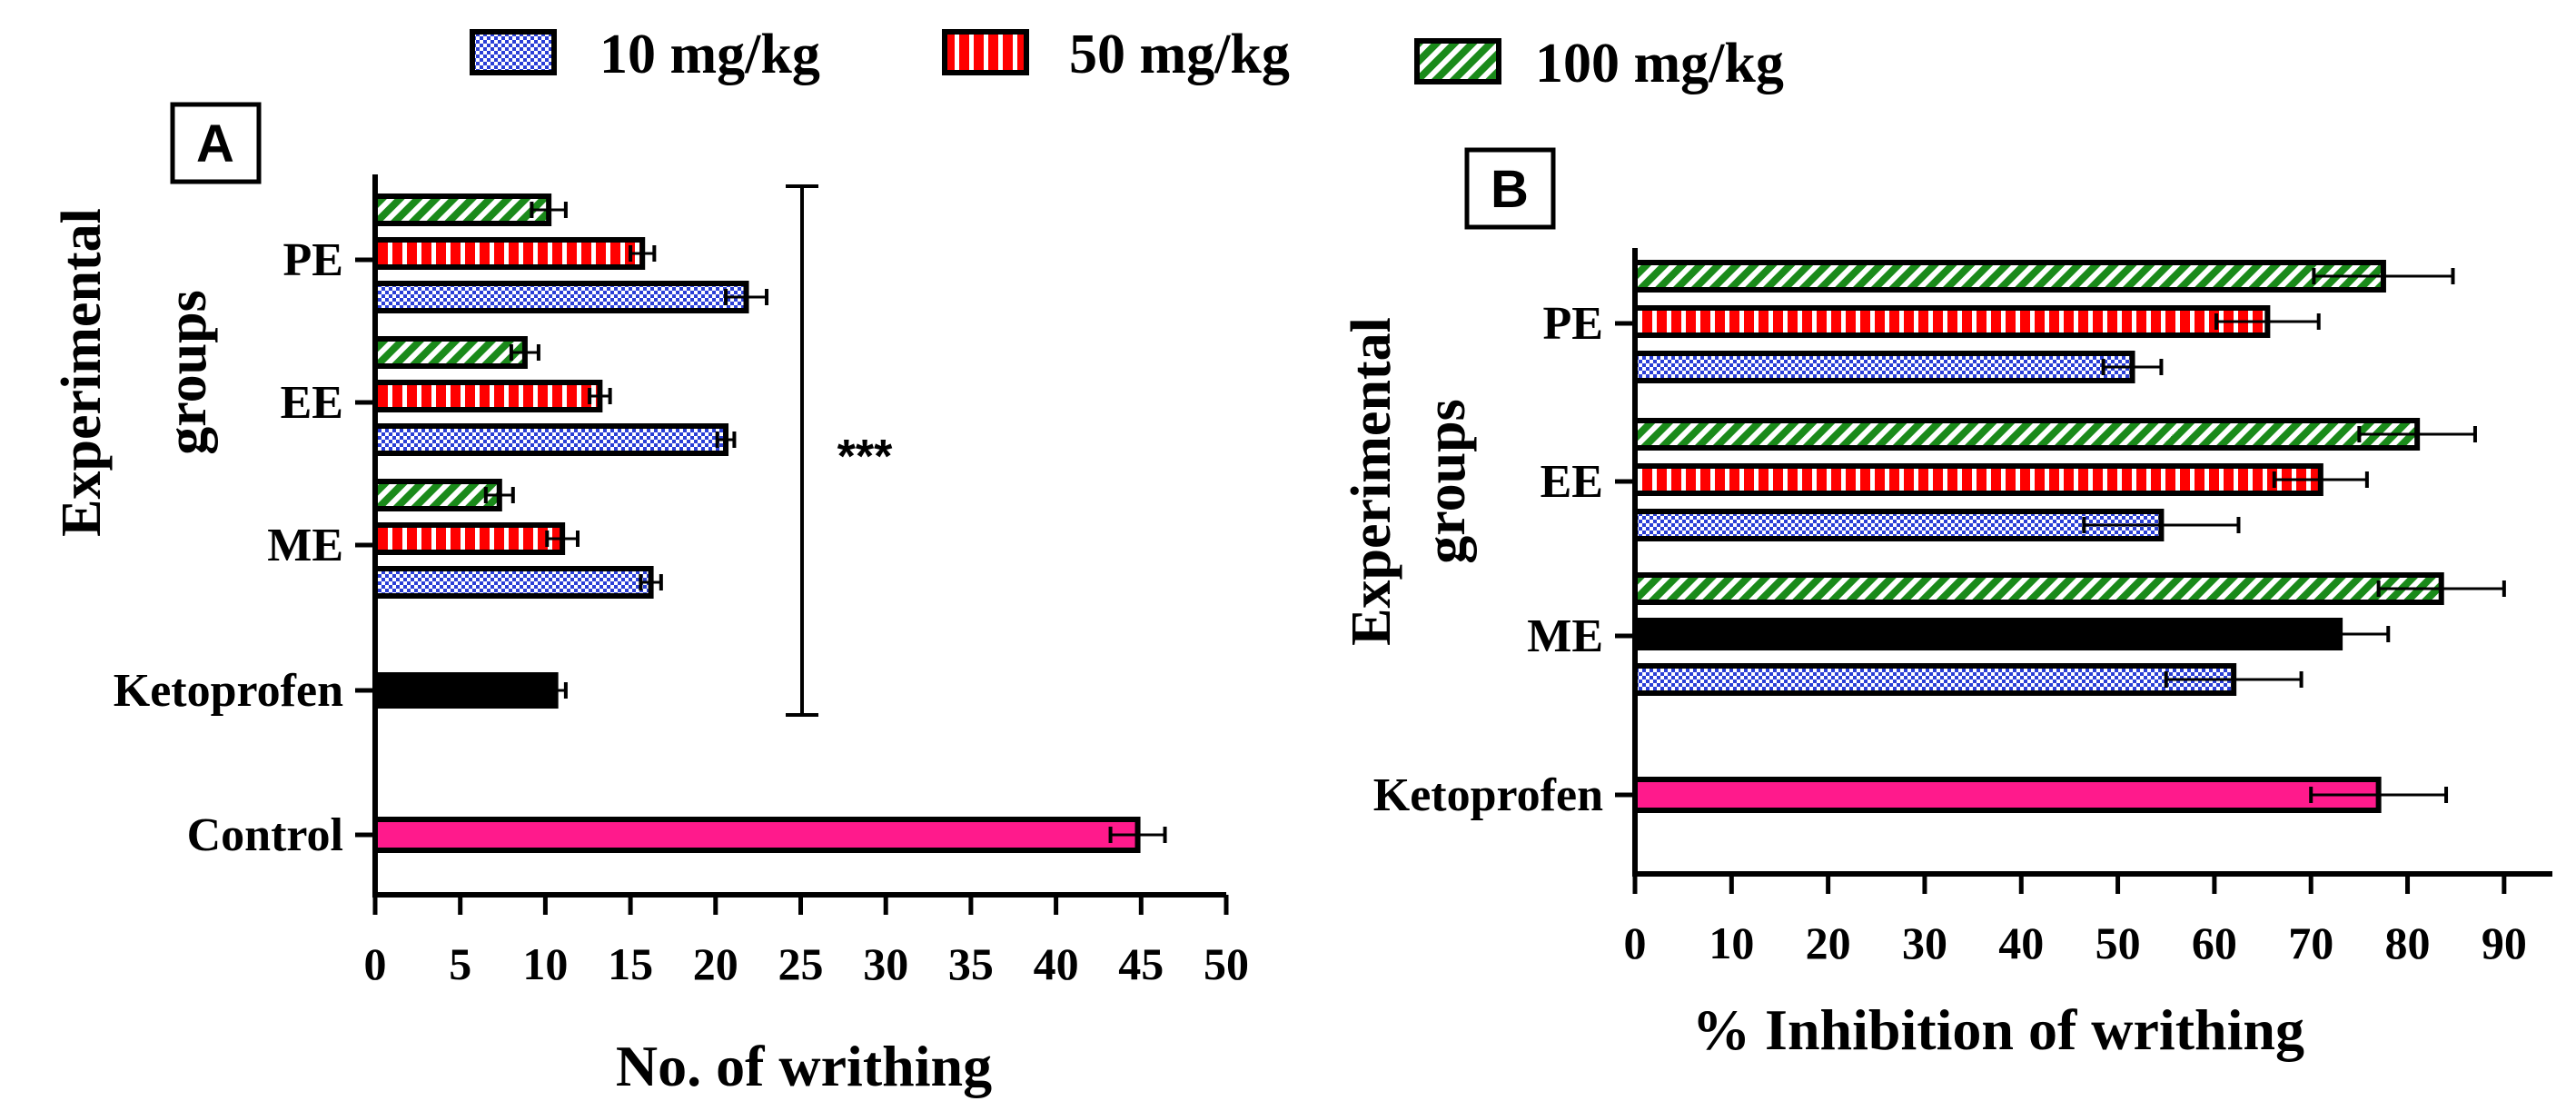 The height and width of the screenshot is (1111, 2576). What do you see at coordinates (1179, 54) in the screenshot?
I see `legend-label: 50 mg/kg` at bounding box center [1179, 54].